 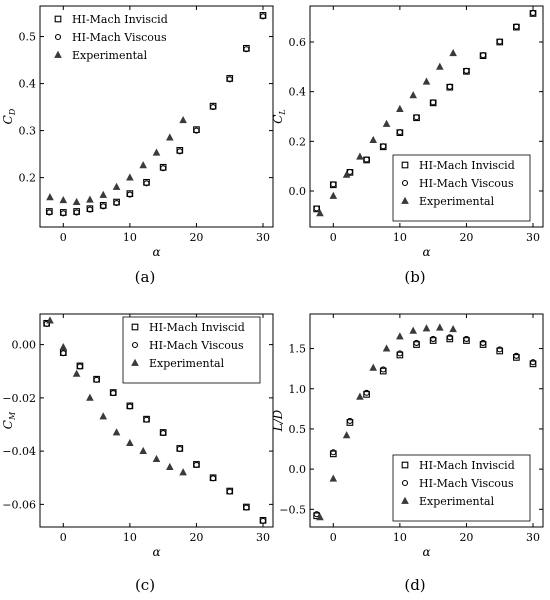 I want to click on series-triangle, so click(x=386, y=422).